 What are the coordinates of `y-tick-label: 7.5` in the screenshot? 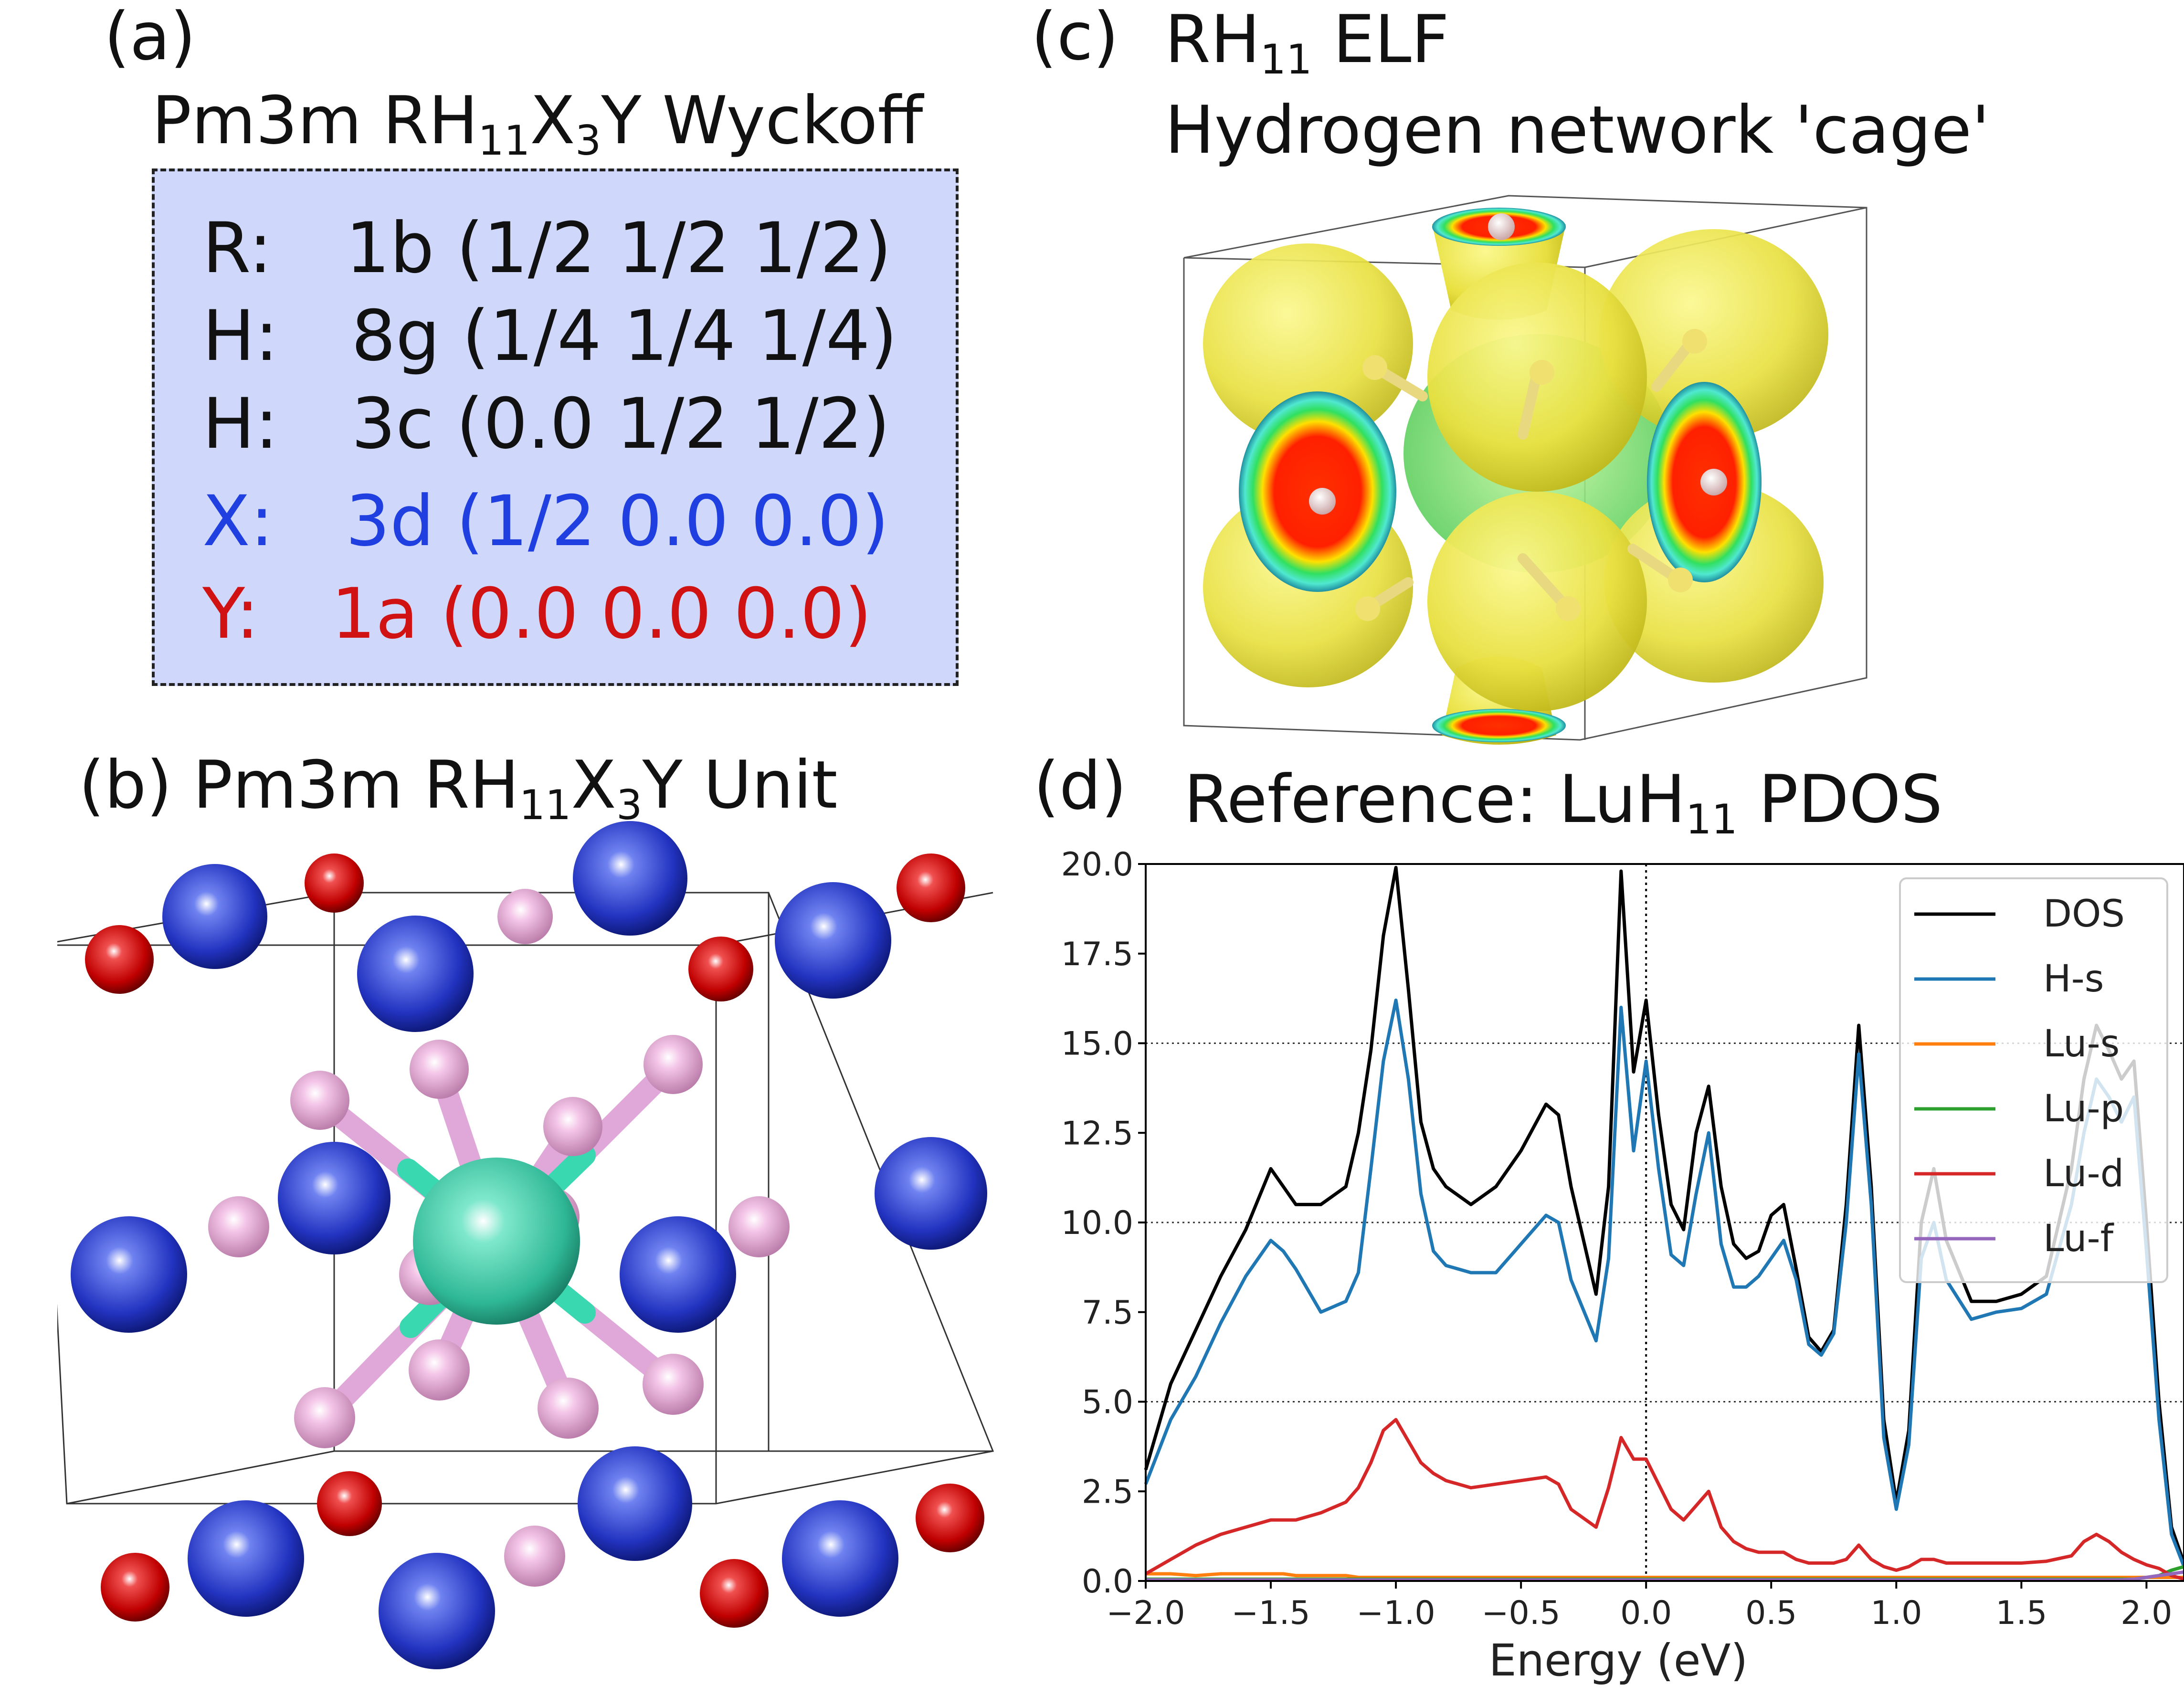 It's located at (1107, 1313).